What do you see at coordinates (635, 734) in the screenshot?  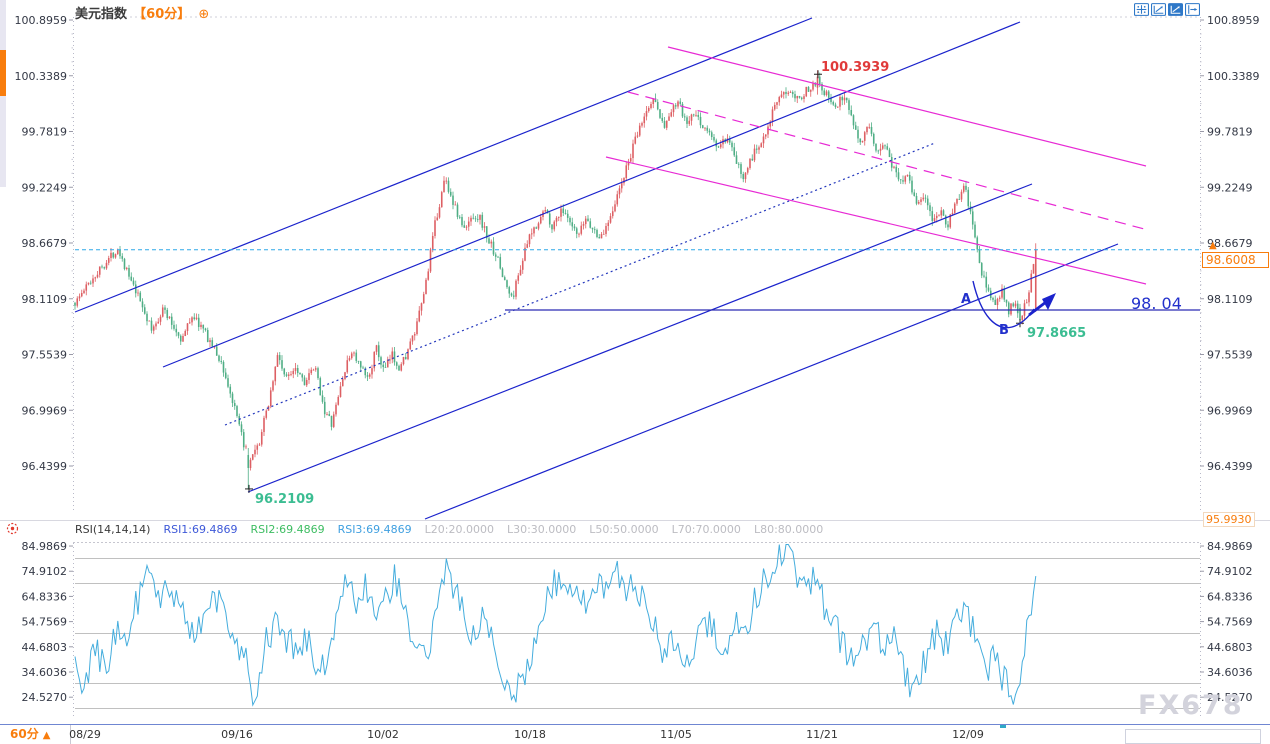 I see `time-axis: 60分 ▲ 08/29 09/16 10/02 10/18 11/05 11/21 12/09` at bounding box center [635, 734].